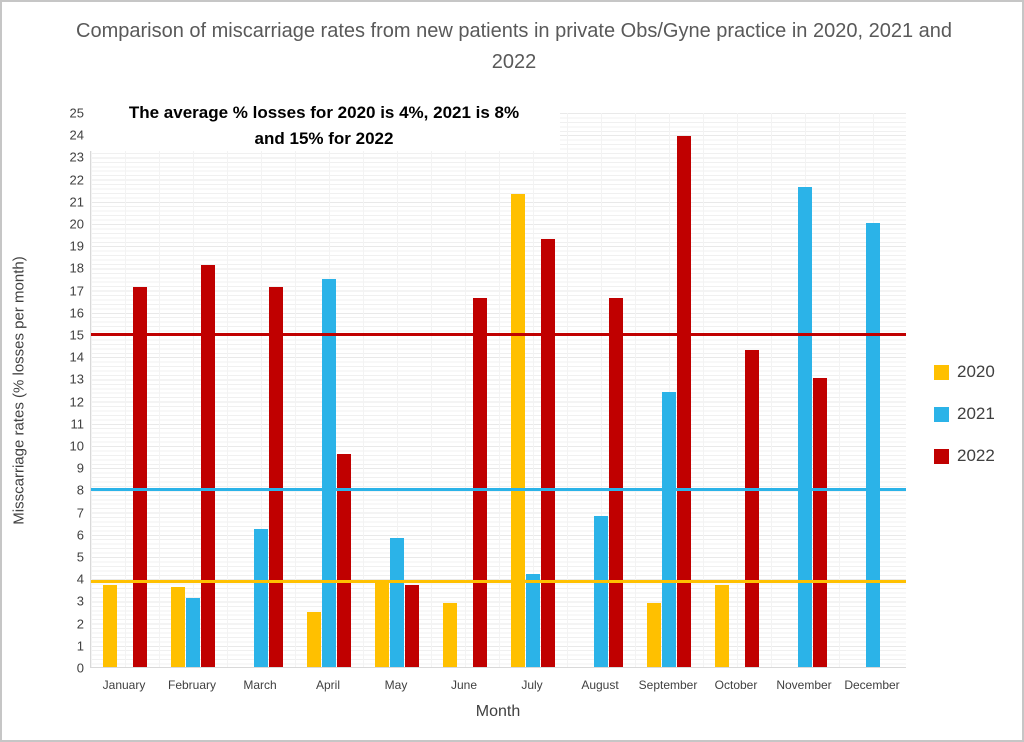 Image resolution: width=1024 pixels, height=742 pixels. I want to click on bar-2021-november, so click(804, 427).